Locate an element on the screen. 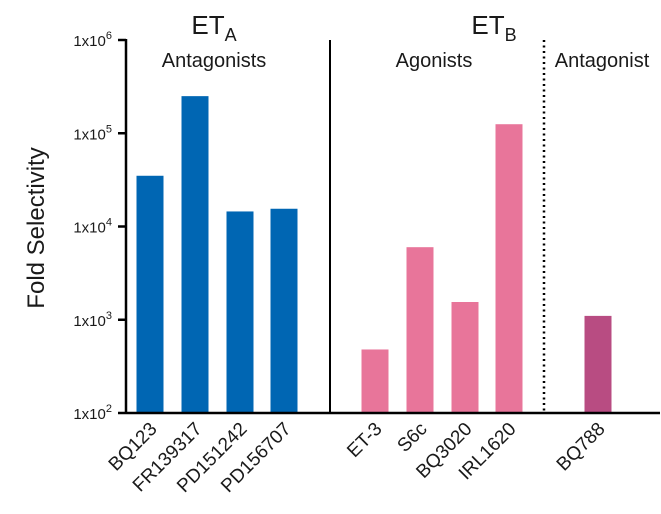 The width and height of the screenshot is (661, 514). group-subtitle-etb-agonists: Agonists is located at coordinates (434, 61).